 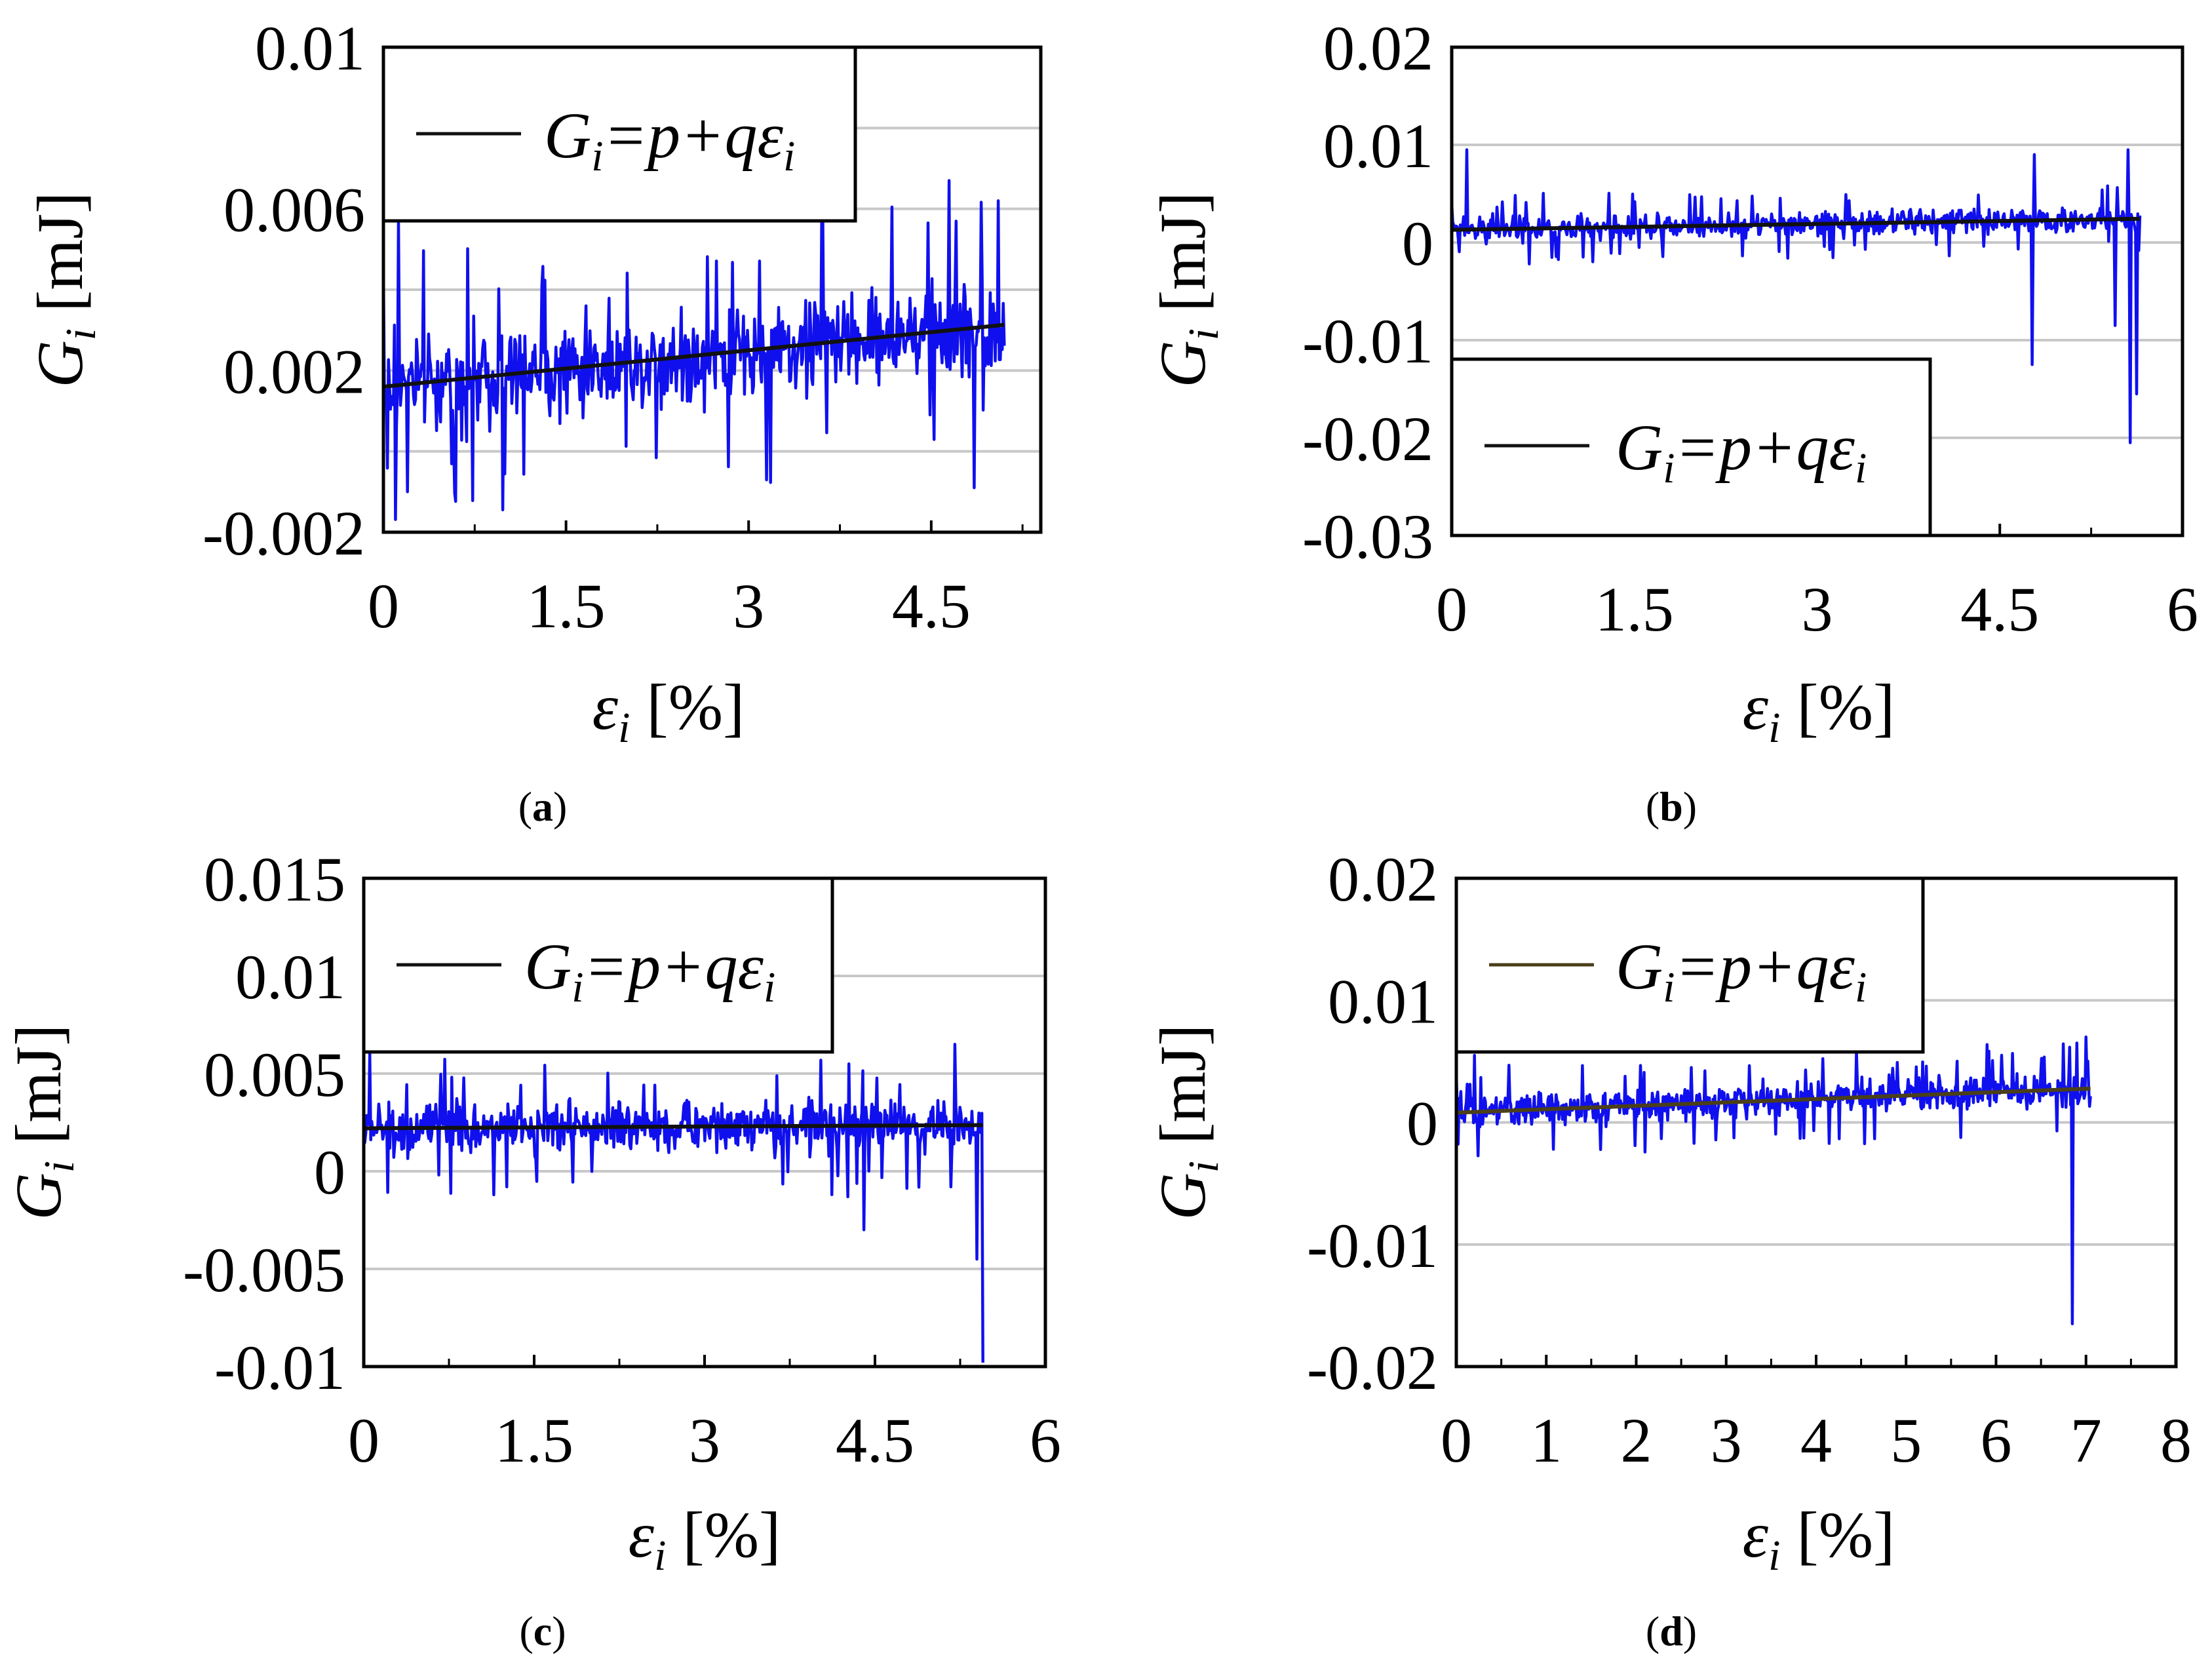 What do you see at coordinates (1672, 806) in the screenshot?
I see `panel-caption: (b)` at bounding box center [1672, 806].